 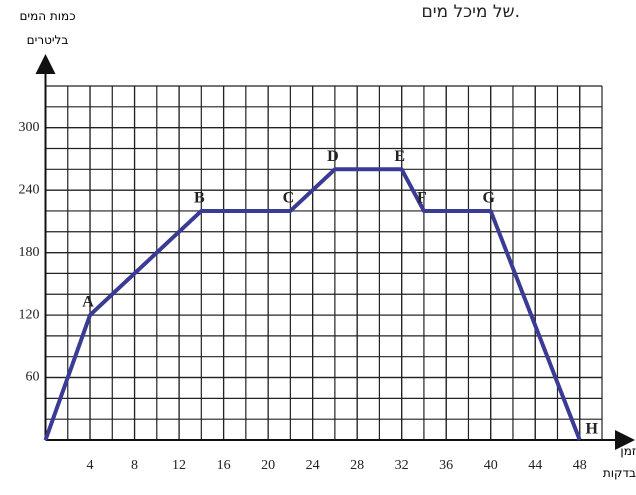 I want to click on point-label: C, so click(x=289, y=198).